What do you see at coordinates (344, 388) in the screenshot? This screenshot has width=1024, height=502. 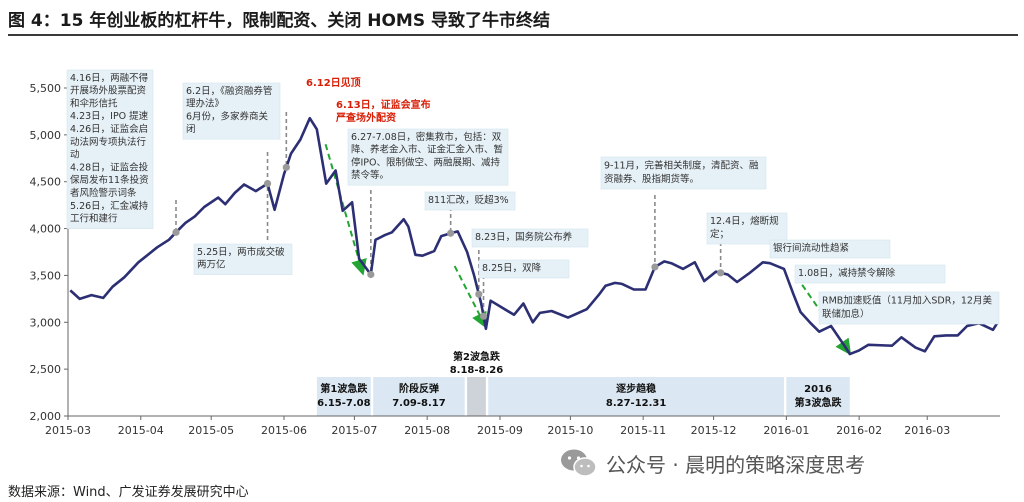 I see `phase-label: 第1波急跌` at bounding box center [344, 388].